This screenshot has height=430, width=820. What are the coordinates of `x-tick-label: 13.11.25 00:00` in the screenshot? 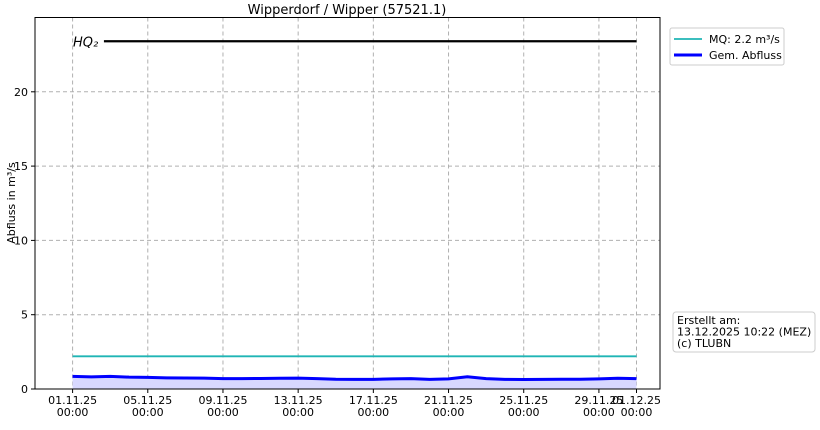 It's located at (298, 406).